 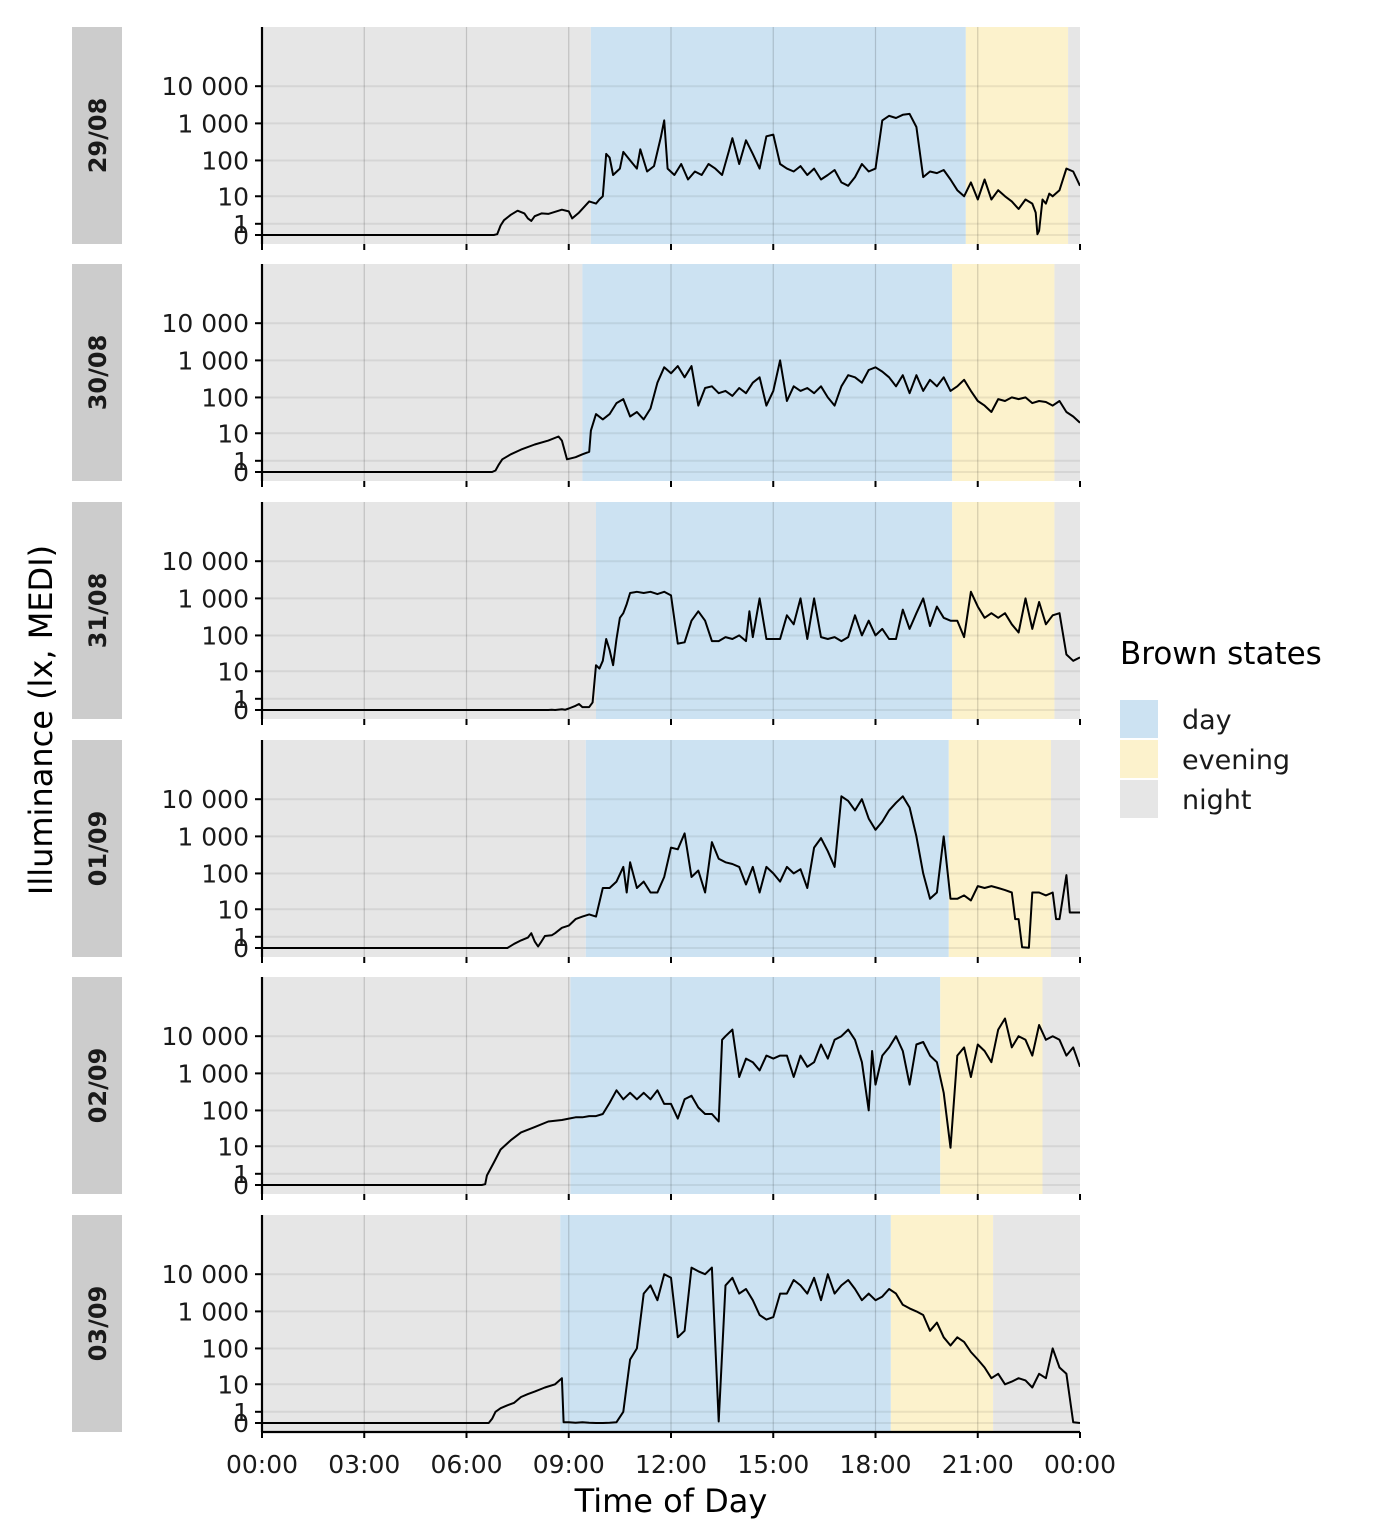 What do you see at coordinates (671, 1501) in the screenshot?
I see `x-axis-title: Time of Day` at bounding box center [671, 1501].